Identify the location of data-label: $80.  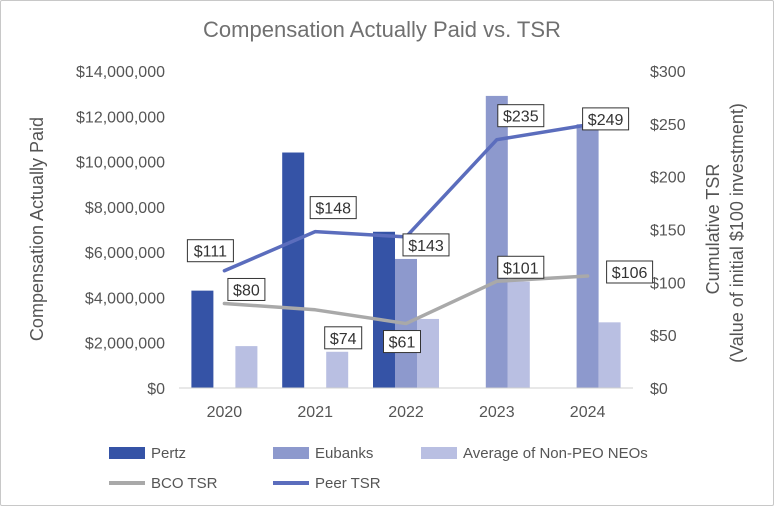
(246, 290).